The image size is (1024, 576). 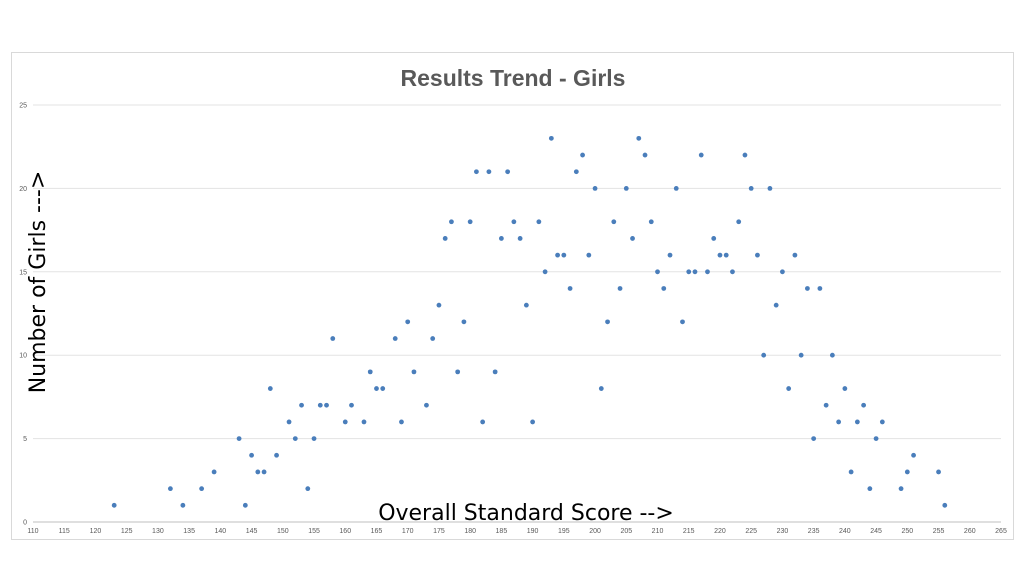 I want to click on x-tick-label: 110, so click(x=32, y=531).